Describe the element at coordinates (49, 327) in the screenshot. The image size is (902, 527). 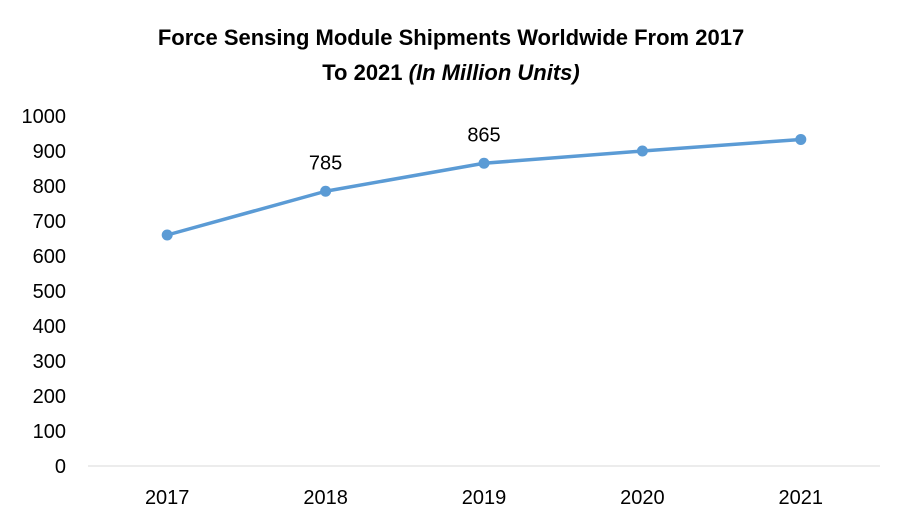
I see `y-tick-label: 400` at that location.